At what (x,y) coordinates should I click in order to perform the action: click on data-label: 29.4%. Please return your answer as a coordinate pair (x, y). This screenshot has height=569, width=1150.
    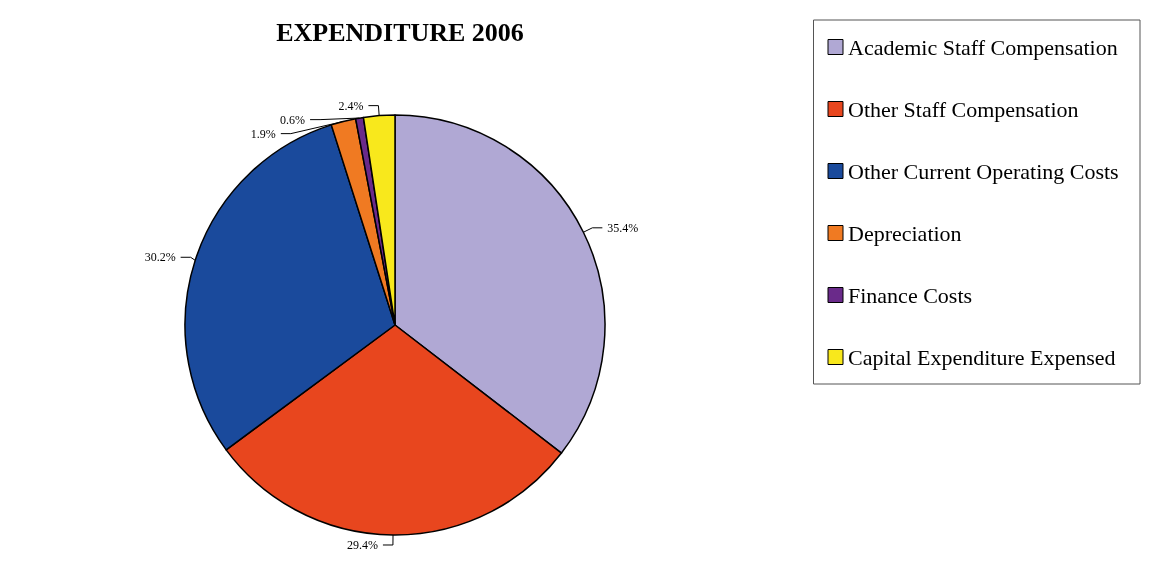
    Looking at the image, I should click on (362, 544).